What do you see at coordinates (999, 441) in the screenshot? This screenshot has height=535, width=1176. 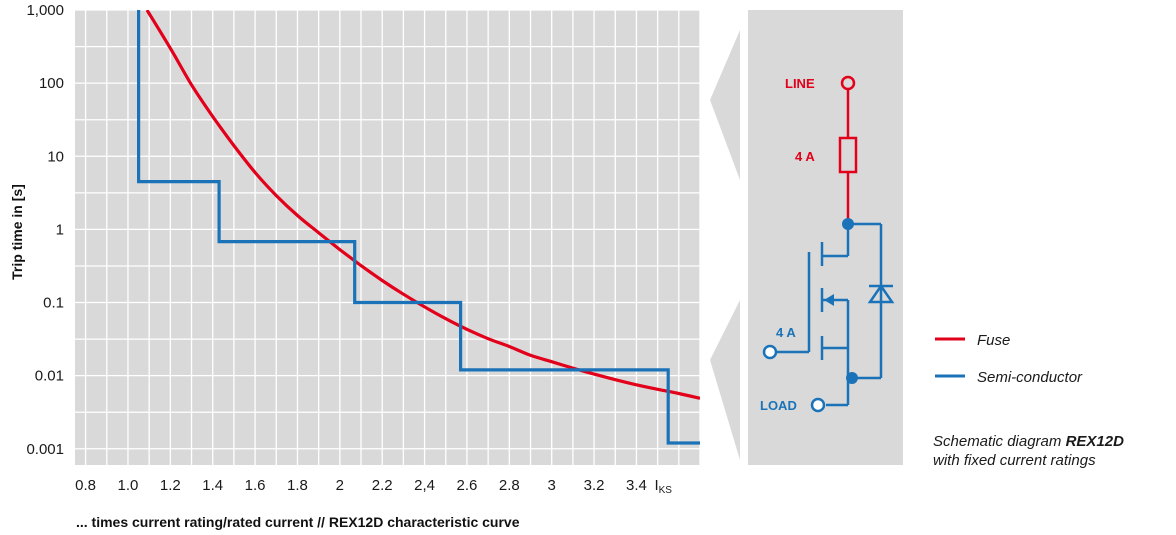 I see `caption-prefix: Schematic diagram` at bounding box center [999, 441].